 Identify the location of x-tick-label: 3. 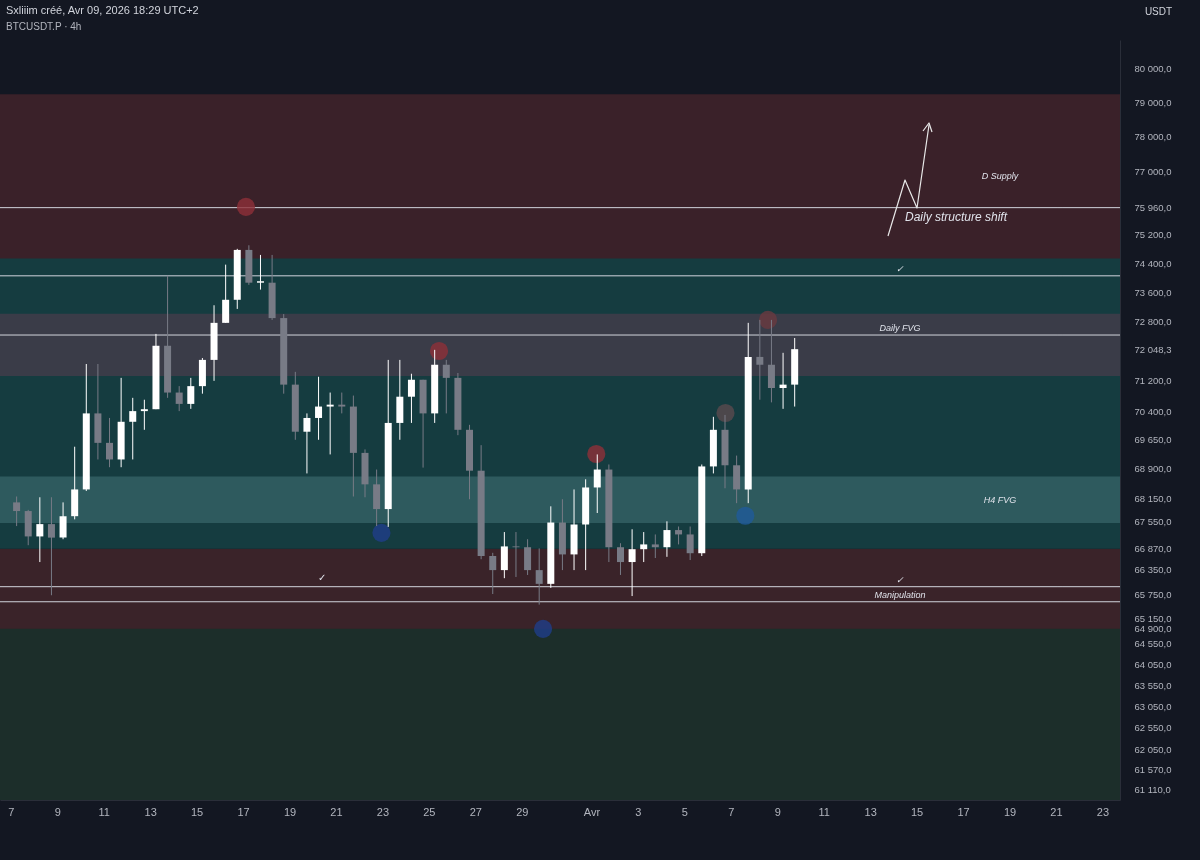
(638, 811).